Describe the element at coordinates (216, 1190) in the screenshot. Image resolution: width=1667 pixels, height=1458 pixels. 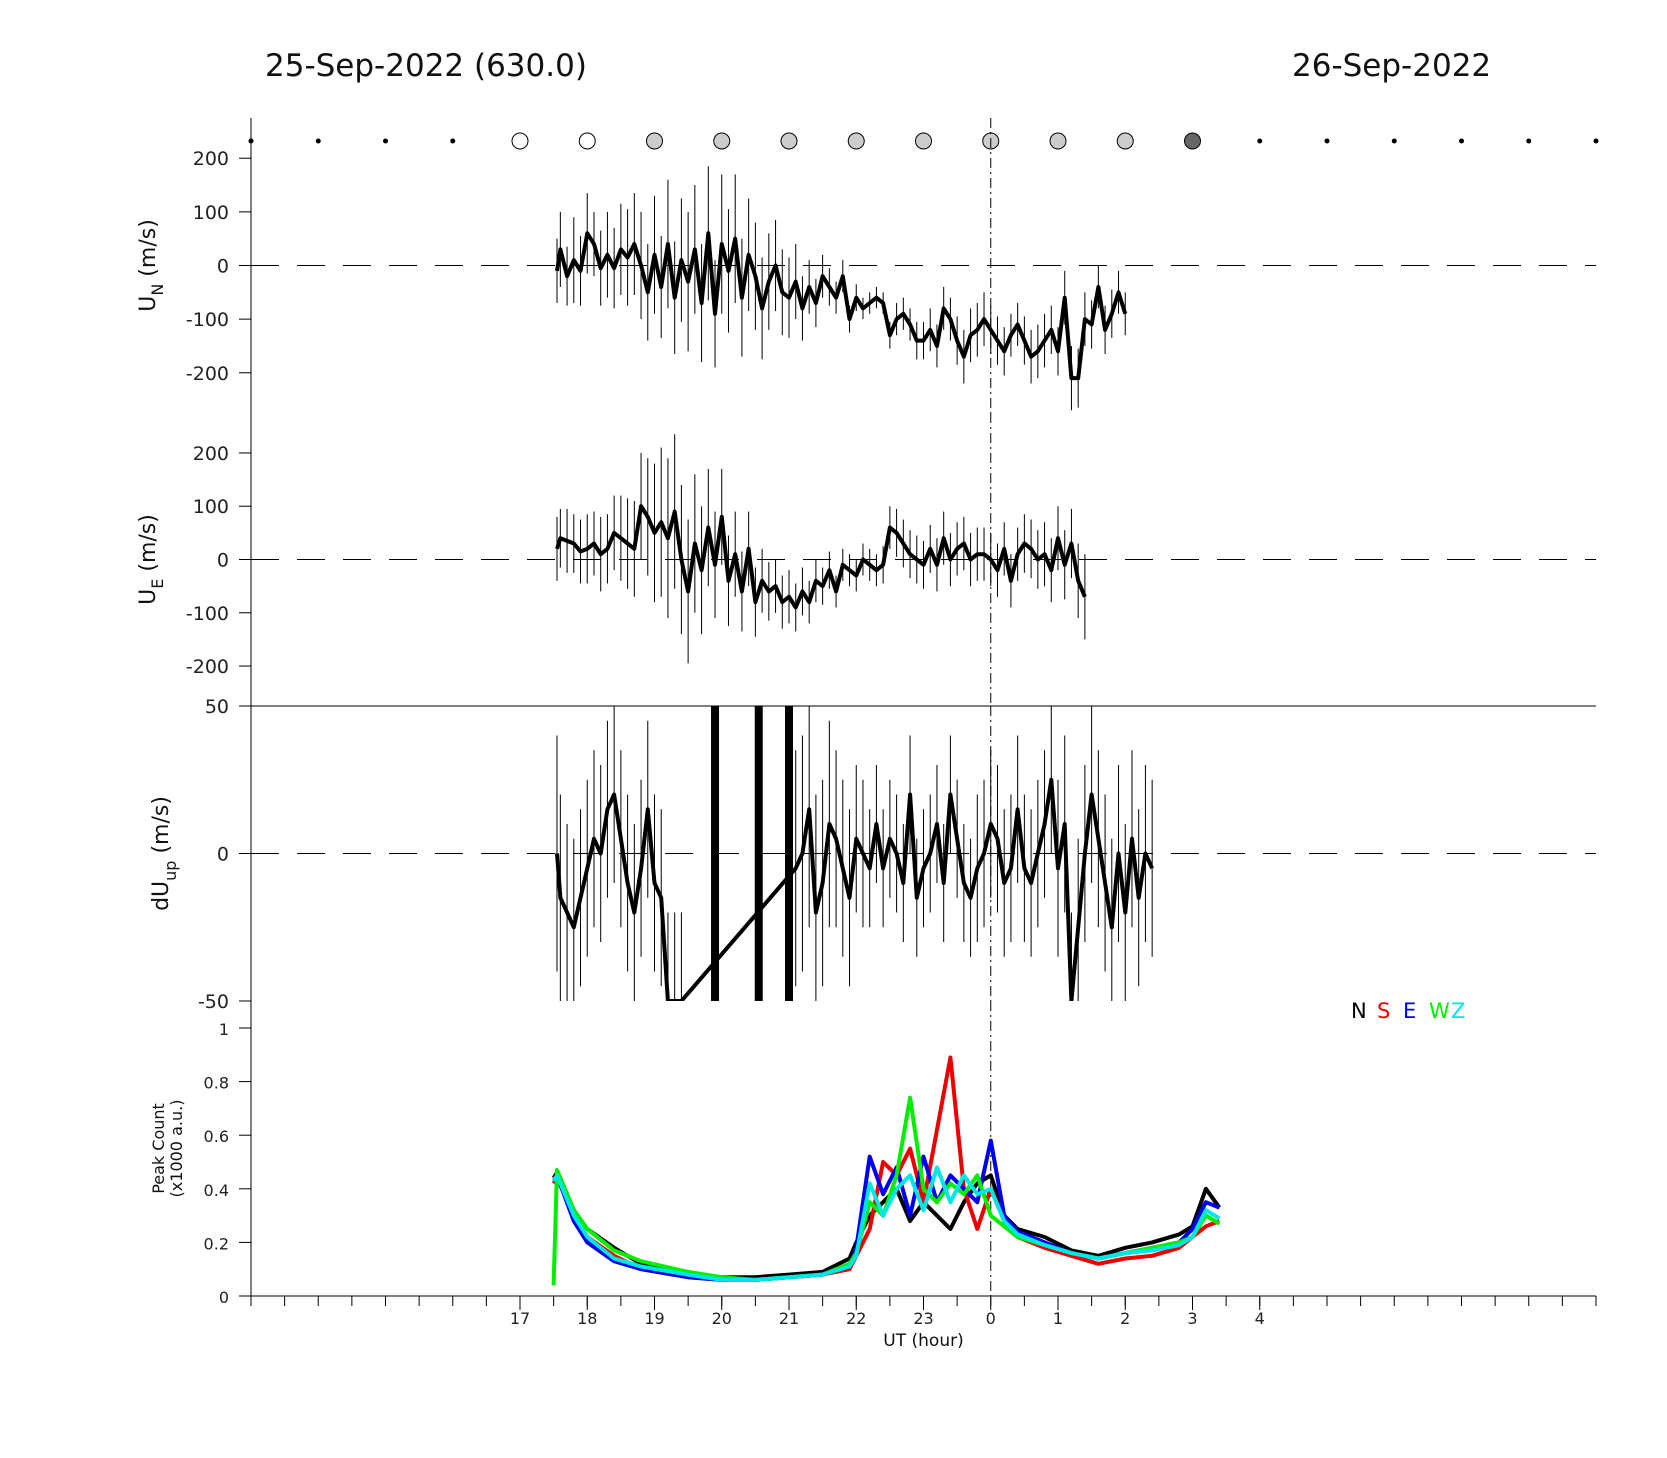
I see `y-tick-label: 0.4` at that location.